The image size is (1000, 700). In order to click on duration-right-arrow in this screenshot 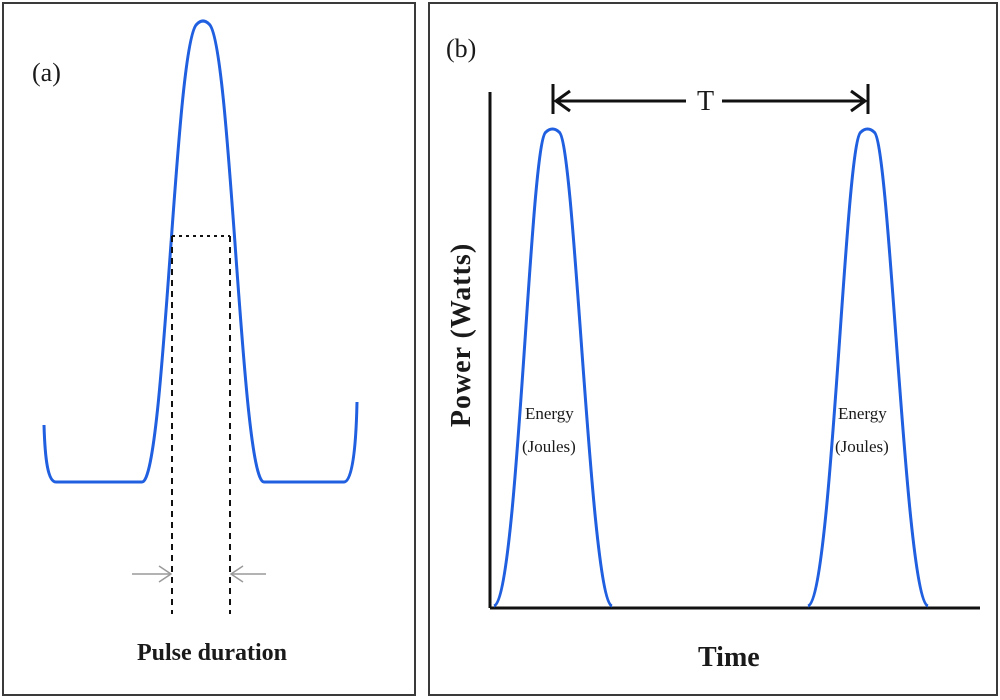, I will do `click(247, 574)`.